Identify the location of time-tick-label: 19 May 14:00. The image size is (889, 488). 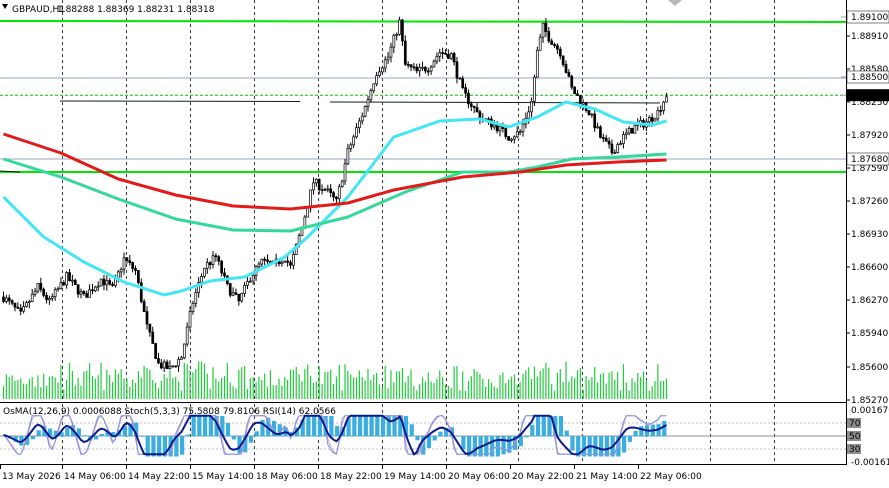
(415, 477).